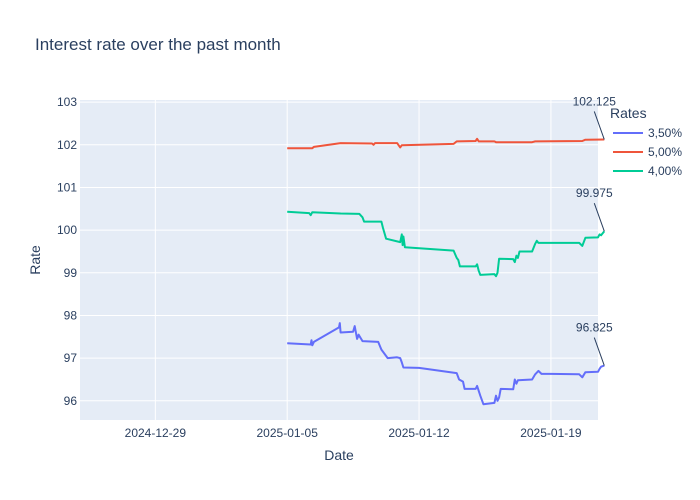  Describe the element at coordinates (71, 273) in the screenshot. I see `y-tick-label: 99` at that location.